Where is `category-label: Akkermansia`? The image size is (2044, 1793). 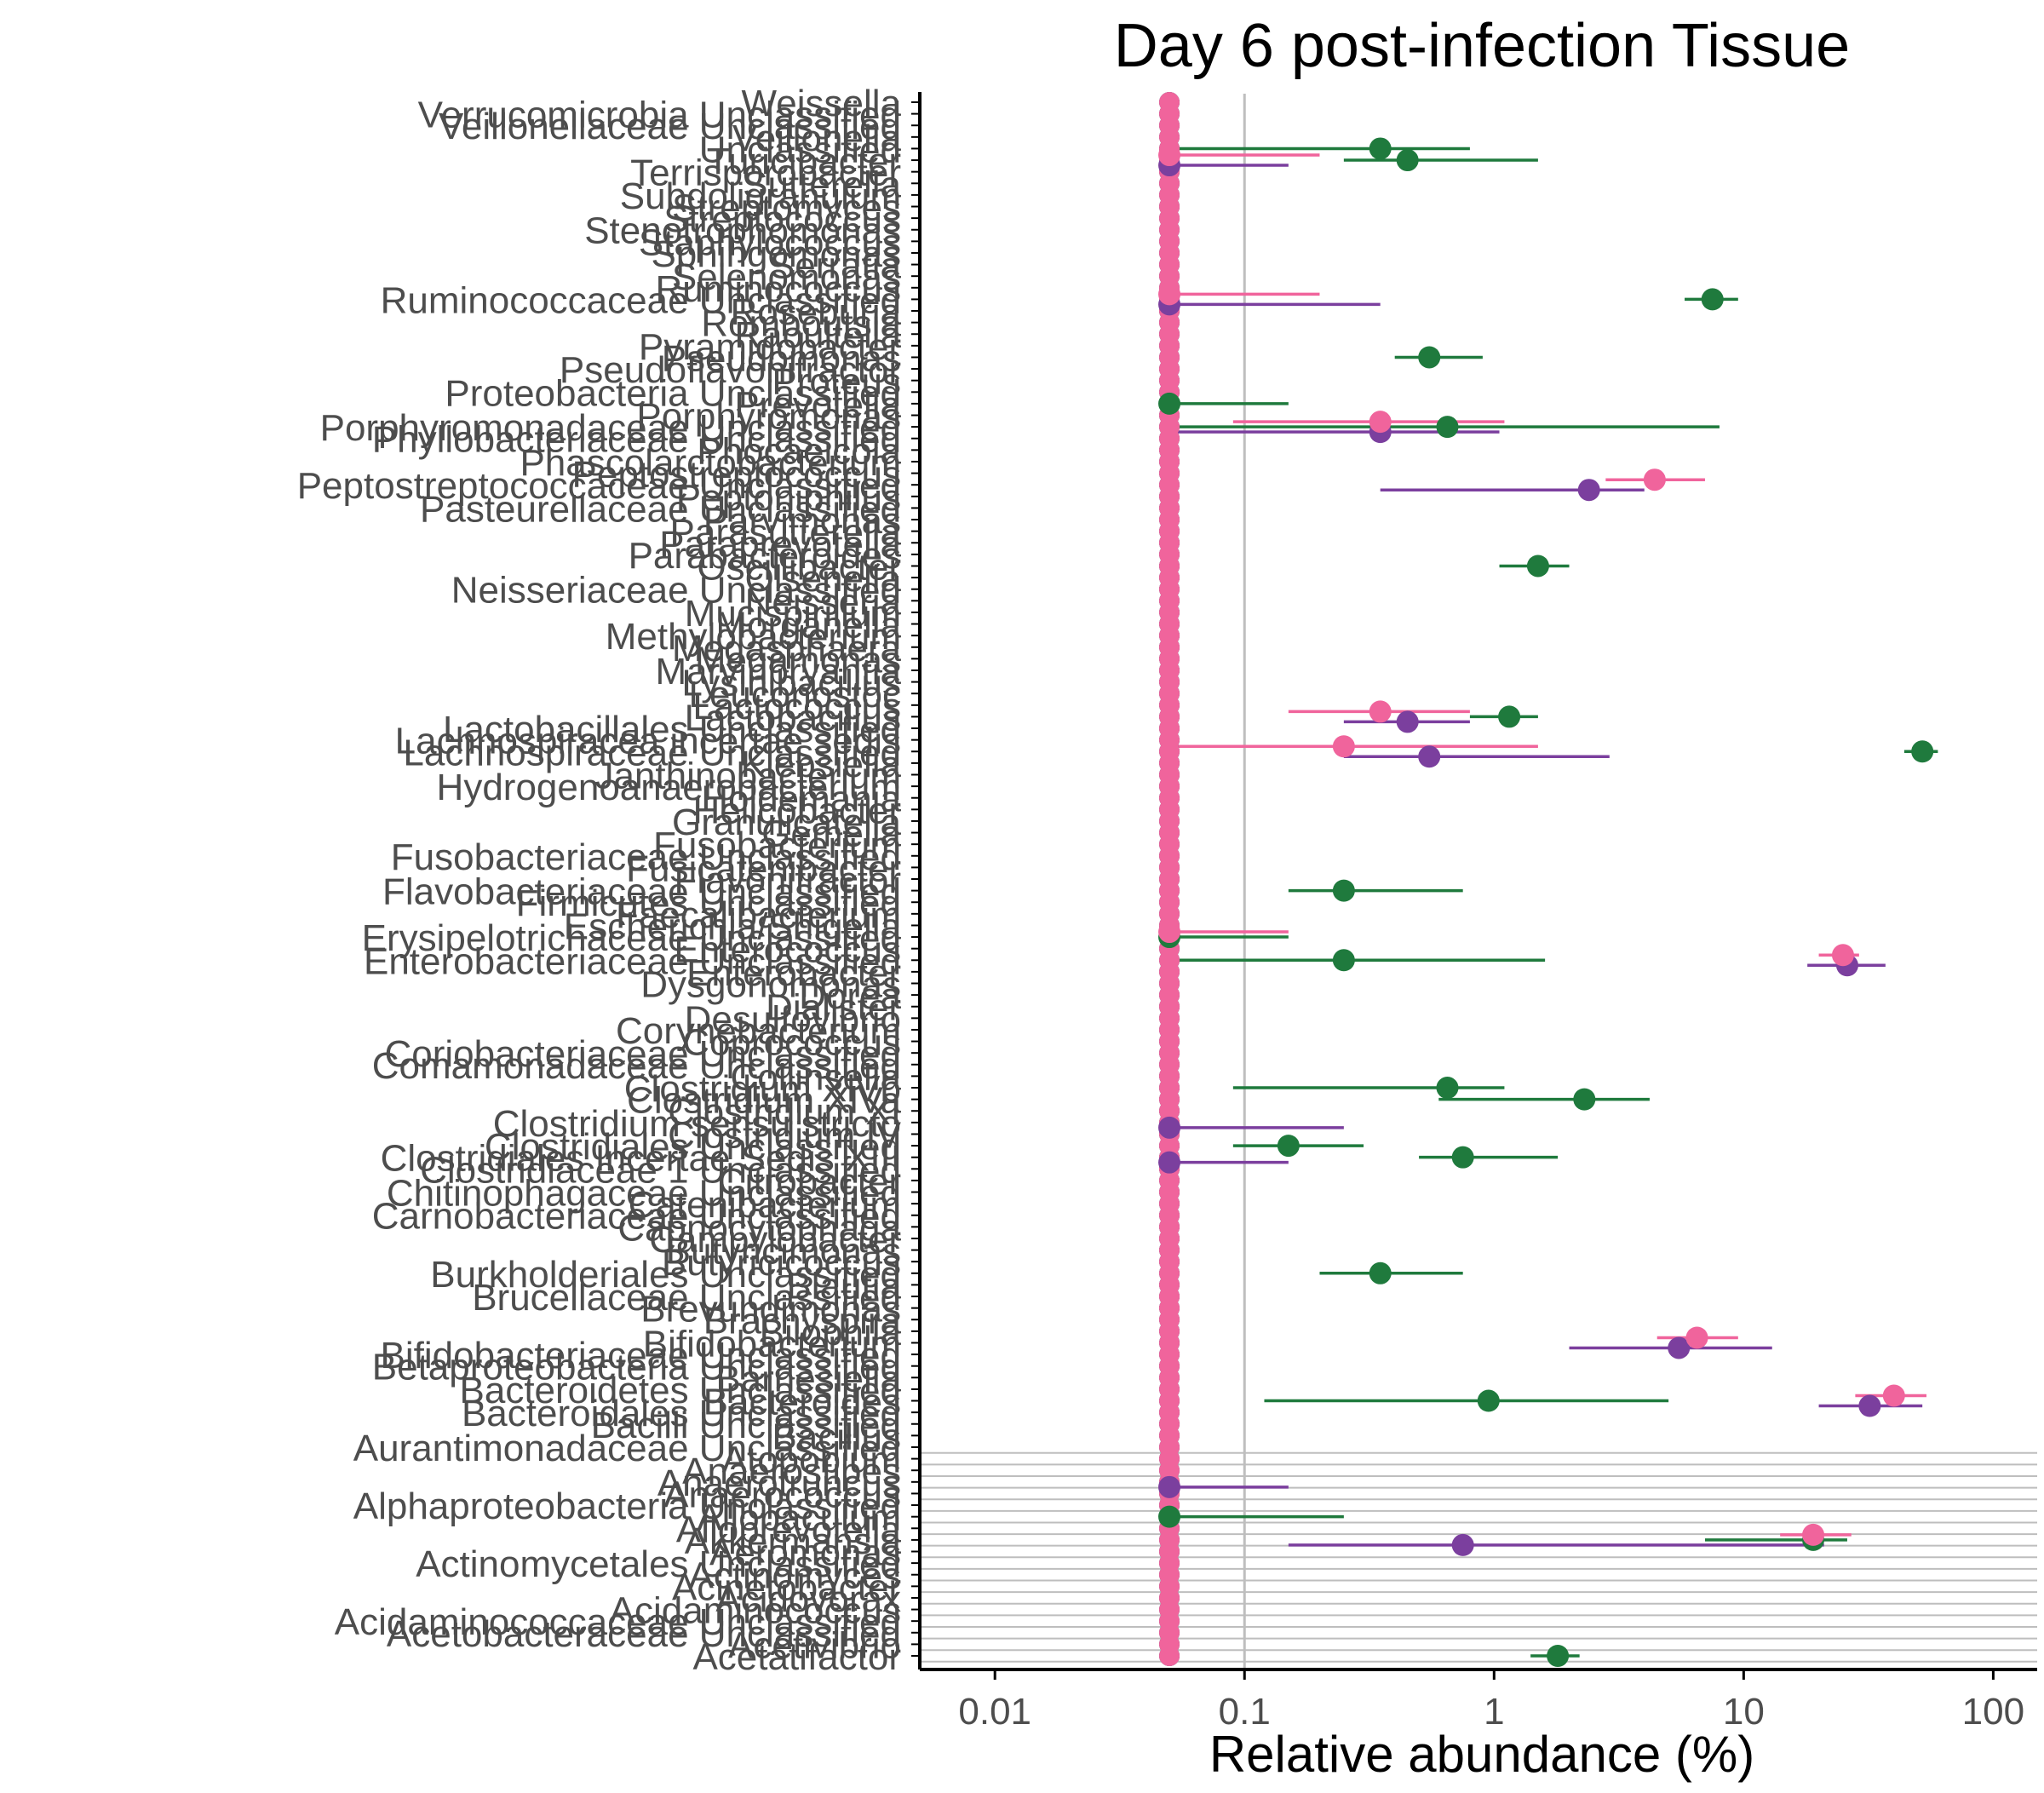 category-label: Akkermansia is located at coordinates (793, 1541).